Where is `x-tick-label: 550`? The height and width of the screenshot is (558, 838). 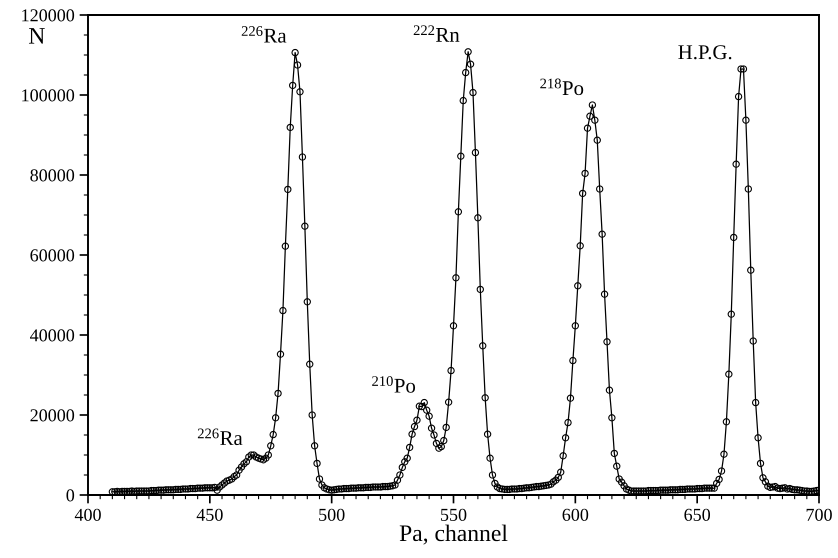 x-tick-label: 550 is located at coordinates (453, 514).